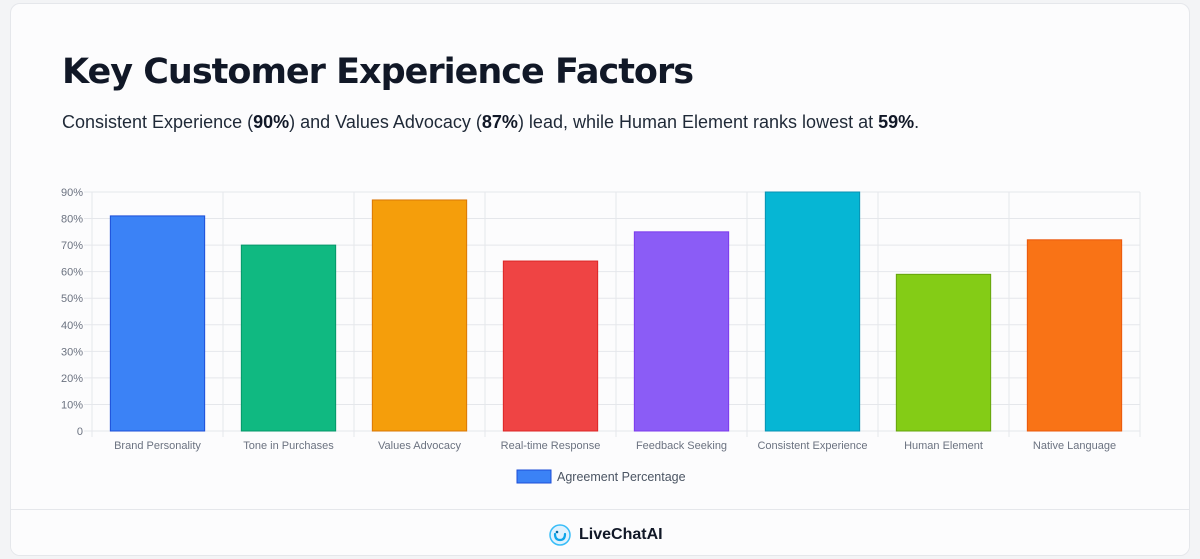 Image resolution: width=1200 pixels, height=559 pixels. Describe the element at coordinates (550, 346) in the screenshot. I see `bar-real-time-response` at that location.